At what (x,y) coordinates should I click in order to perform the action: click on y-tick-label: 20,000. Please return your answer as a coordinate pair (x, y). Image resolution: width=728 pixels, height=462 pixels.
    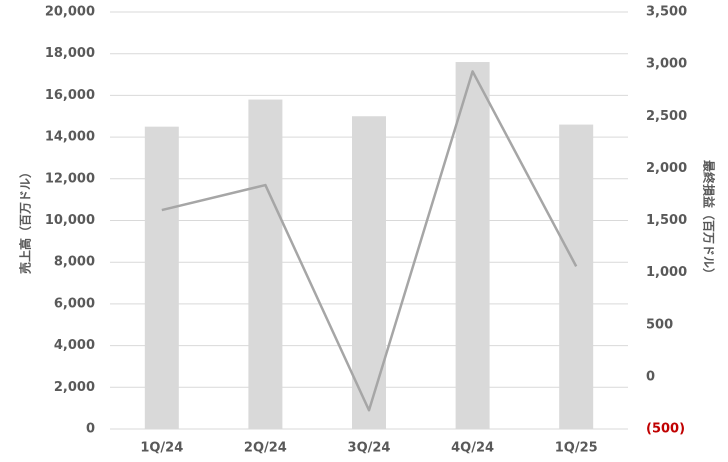
    Looking at the image, I should click on (70, 12).